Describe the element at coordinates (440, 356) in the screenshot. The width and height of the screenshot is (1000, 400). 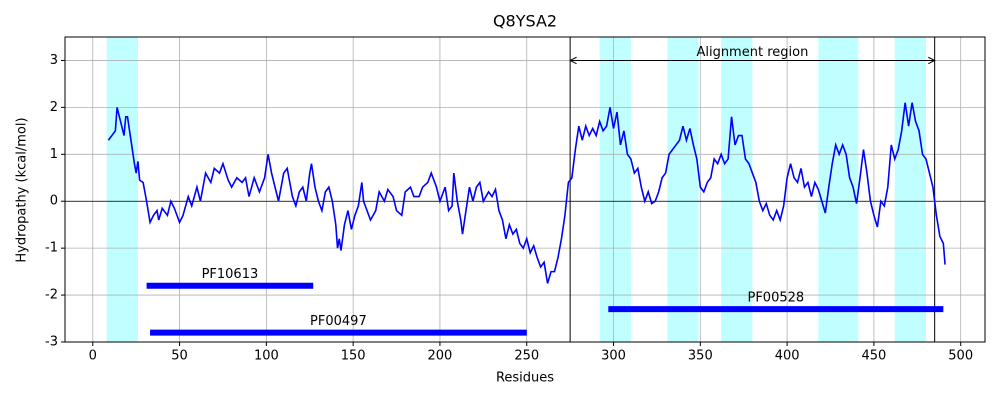
I see `x-tick-label: 200` at that location.